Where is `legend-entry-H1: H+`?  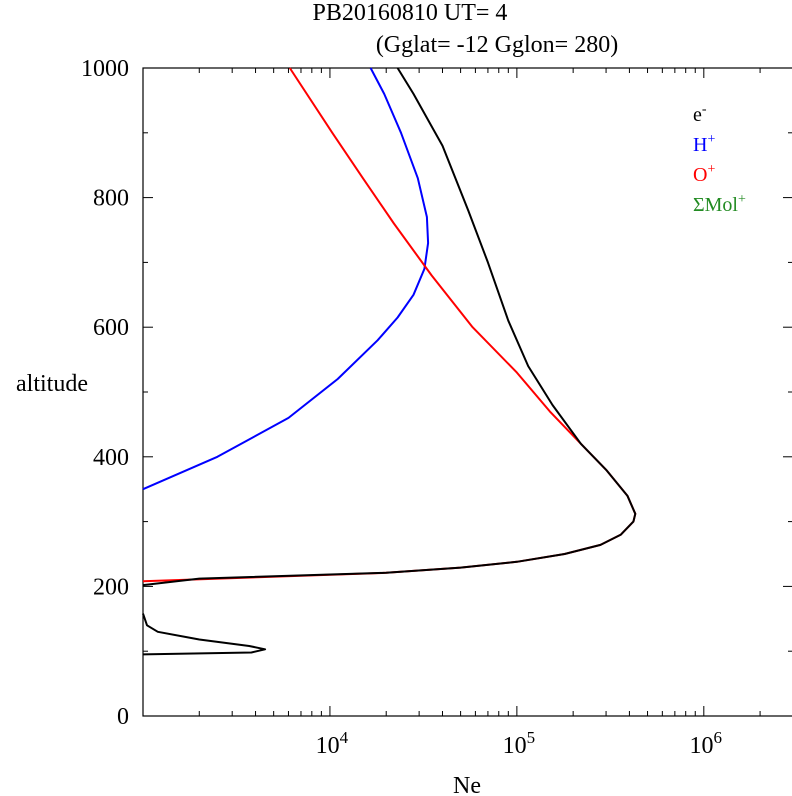 legend-entry-H1: H+ is located at coordinates (704, 144).